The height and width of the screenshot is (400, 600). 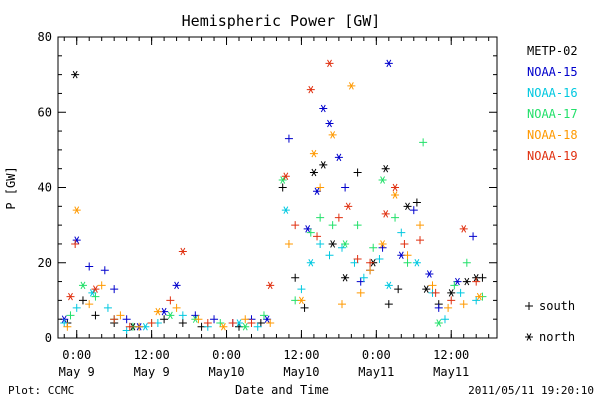 What do you see at coordinates (557, 306) in the screenshot?
I see `legend-marker-label: south` at bounding box center [557, 306].